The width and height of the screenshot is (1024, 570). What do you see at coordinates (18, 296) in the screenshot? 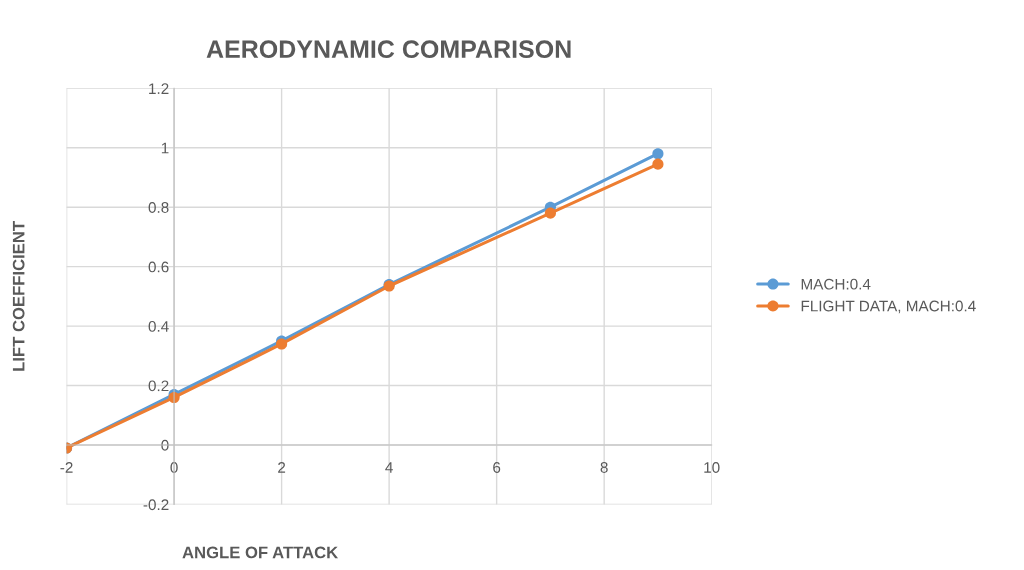
I see `y-axis-title: LIFT COEFFICIENT` at bounding box center [18, 296].